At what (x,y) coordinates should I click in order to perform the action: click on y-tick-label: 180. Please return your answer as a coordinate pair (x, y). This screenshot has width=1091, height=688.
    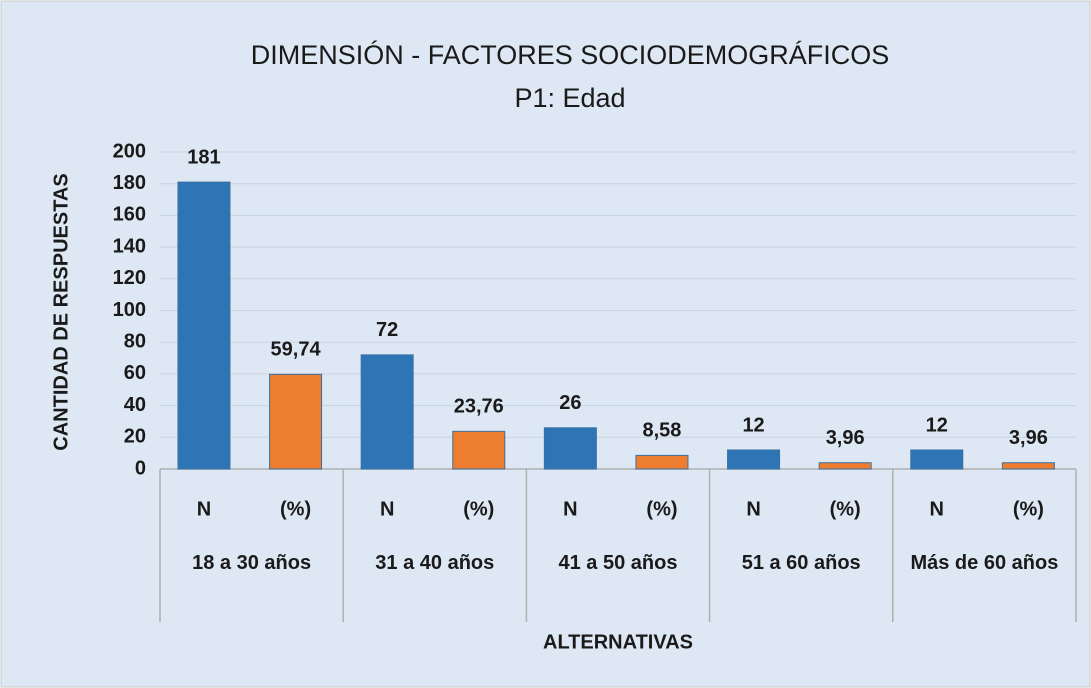
    Looking at the image, I should click on (129, 183).